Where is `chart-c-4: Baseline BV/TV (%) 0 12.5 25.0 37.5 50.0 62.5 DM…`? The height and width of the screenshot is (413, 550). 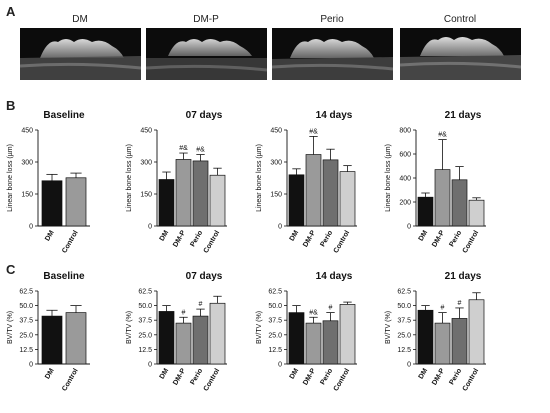 chart-c-4: Baseline BV/TV (%) 0 12.5 25.0 37.5 50.0 62.5 DM… is located at coordinates (48, 332).